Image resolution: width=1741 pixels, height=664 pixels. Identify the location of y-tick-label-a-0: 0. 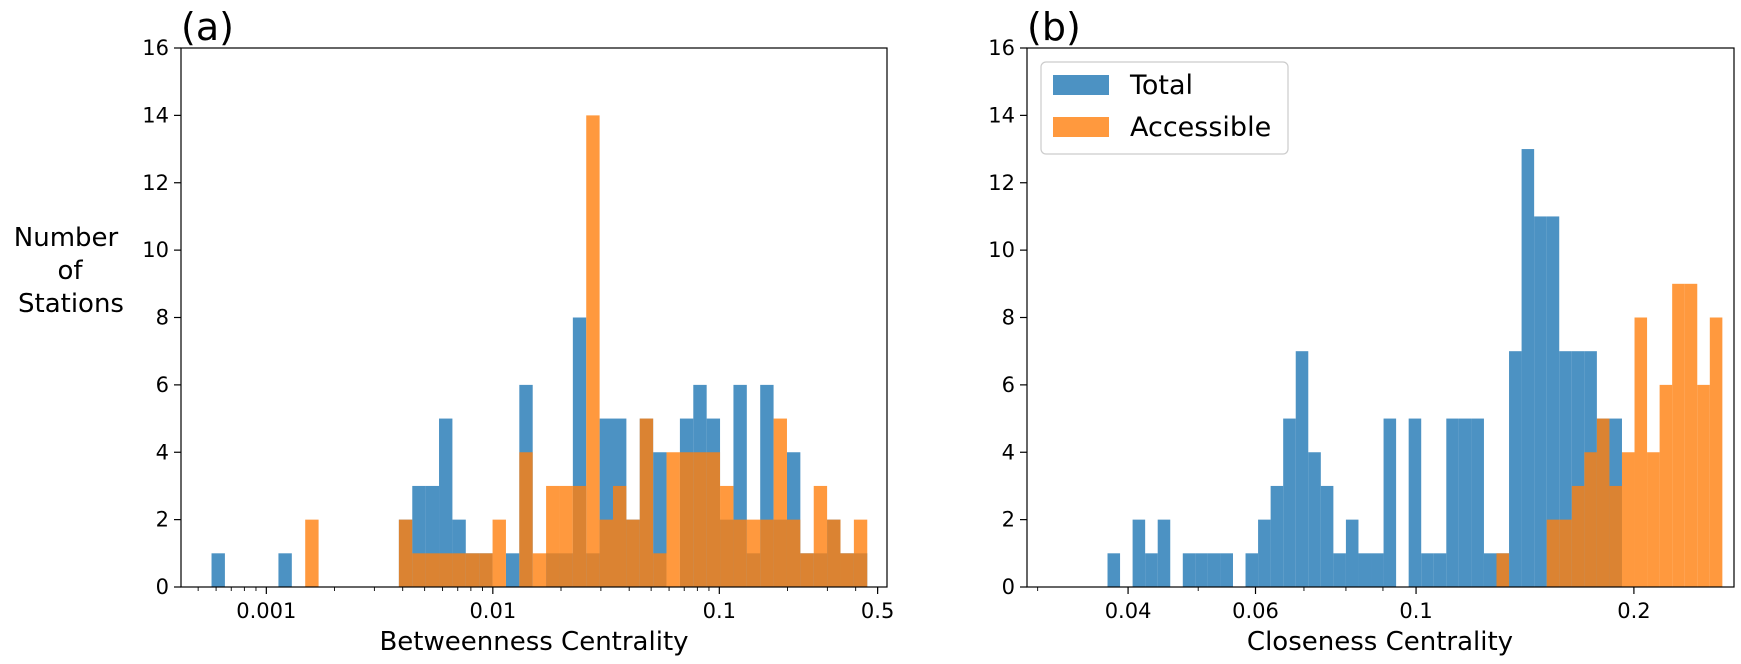
(162, 587).